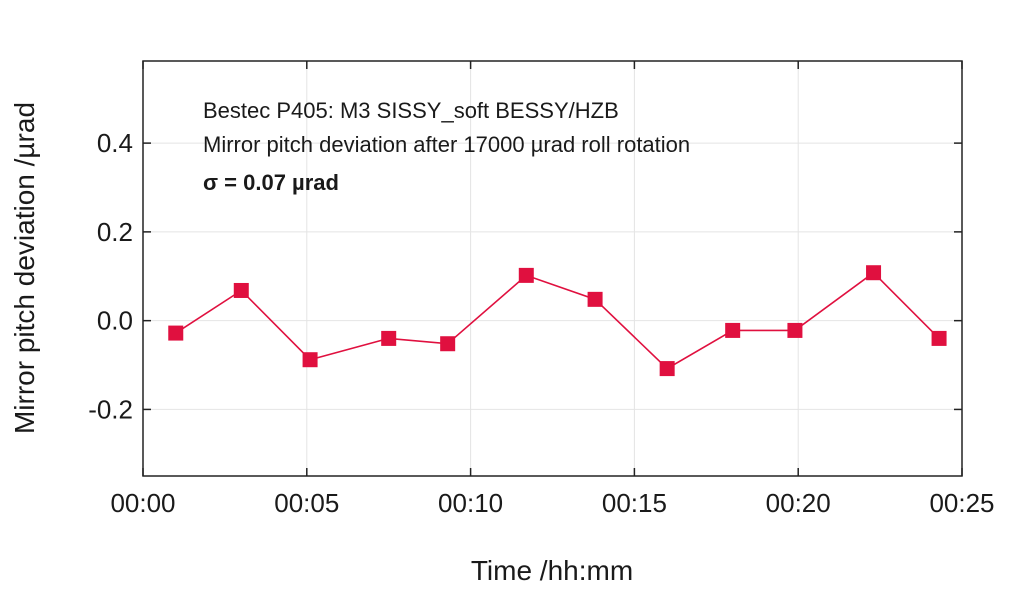 The width and height of the screenshot is (1024, 589). What do you see at coordinates (24, 268) in the screenshot?
I see `y-axis-title: Mirror pitch deviation /µrad` at bounding box center [24, 268].